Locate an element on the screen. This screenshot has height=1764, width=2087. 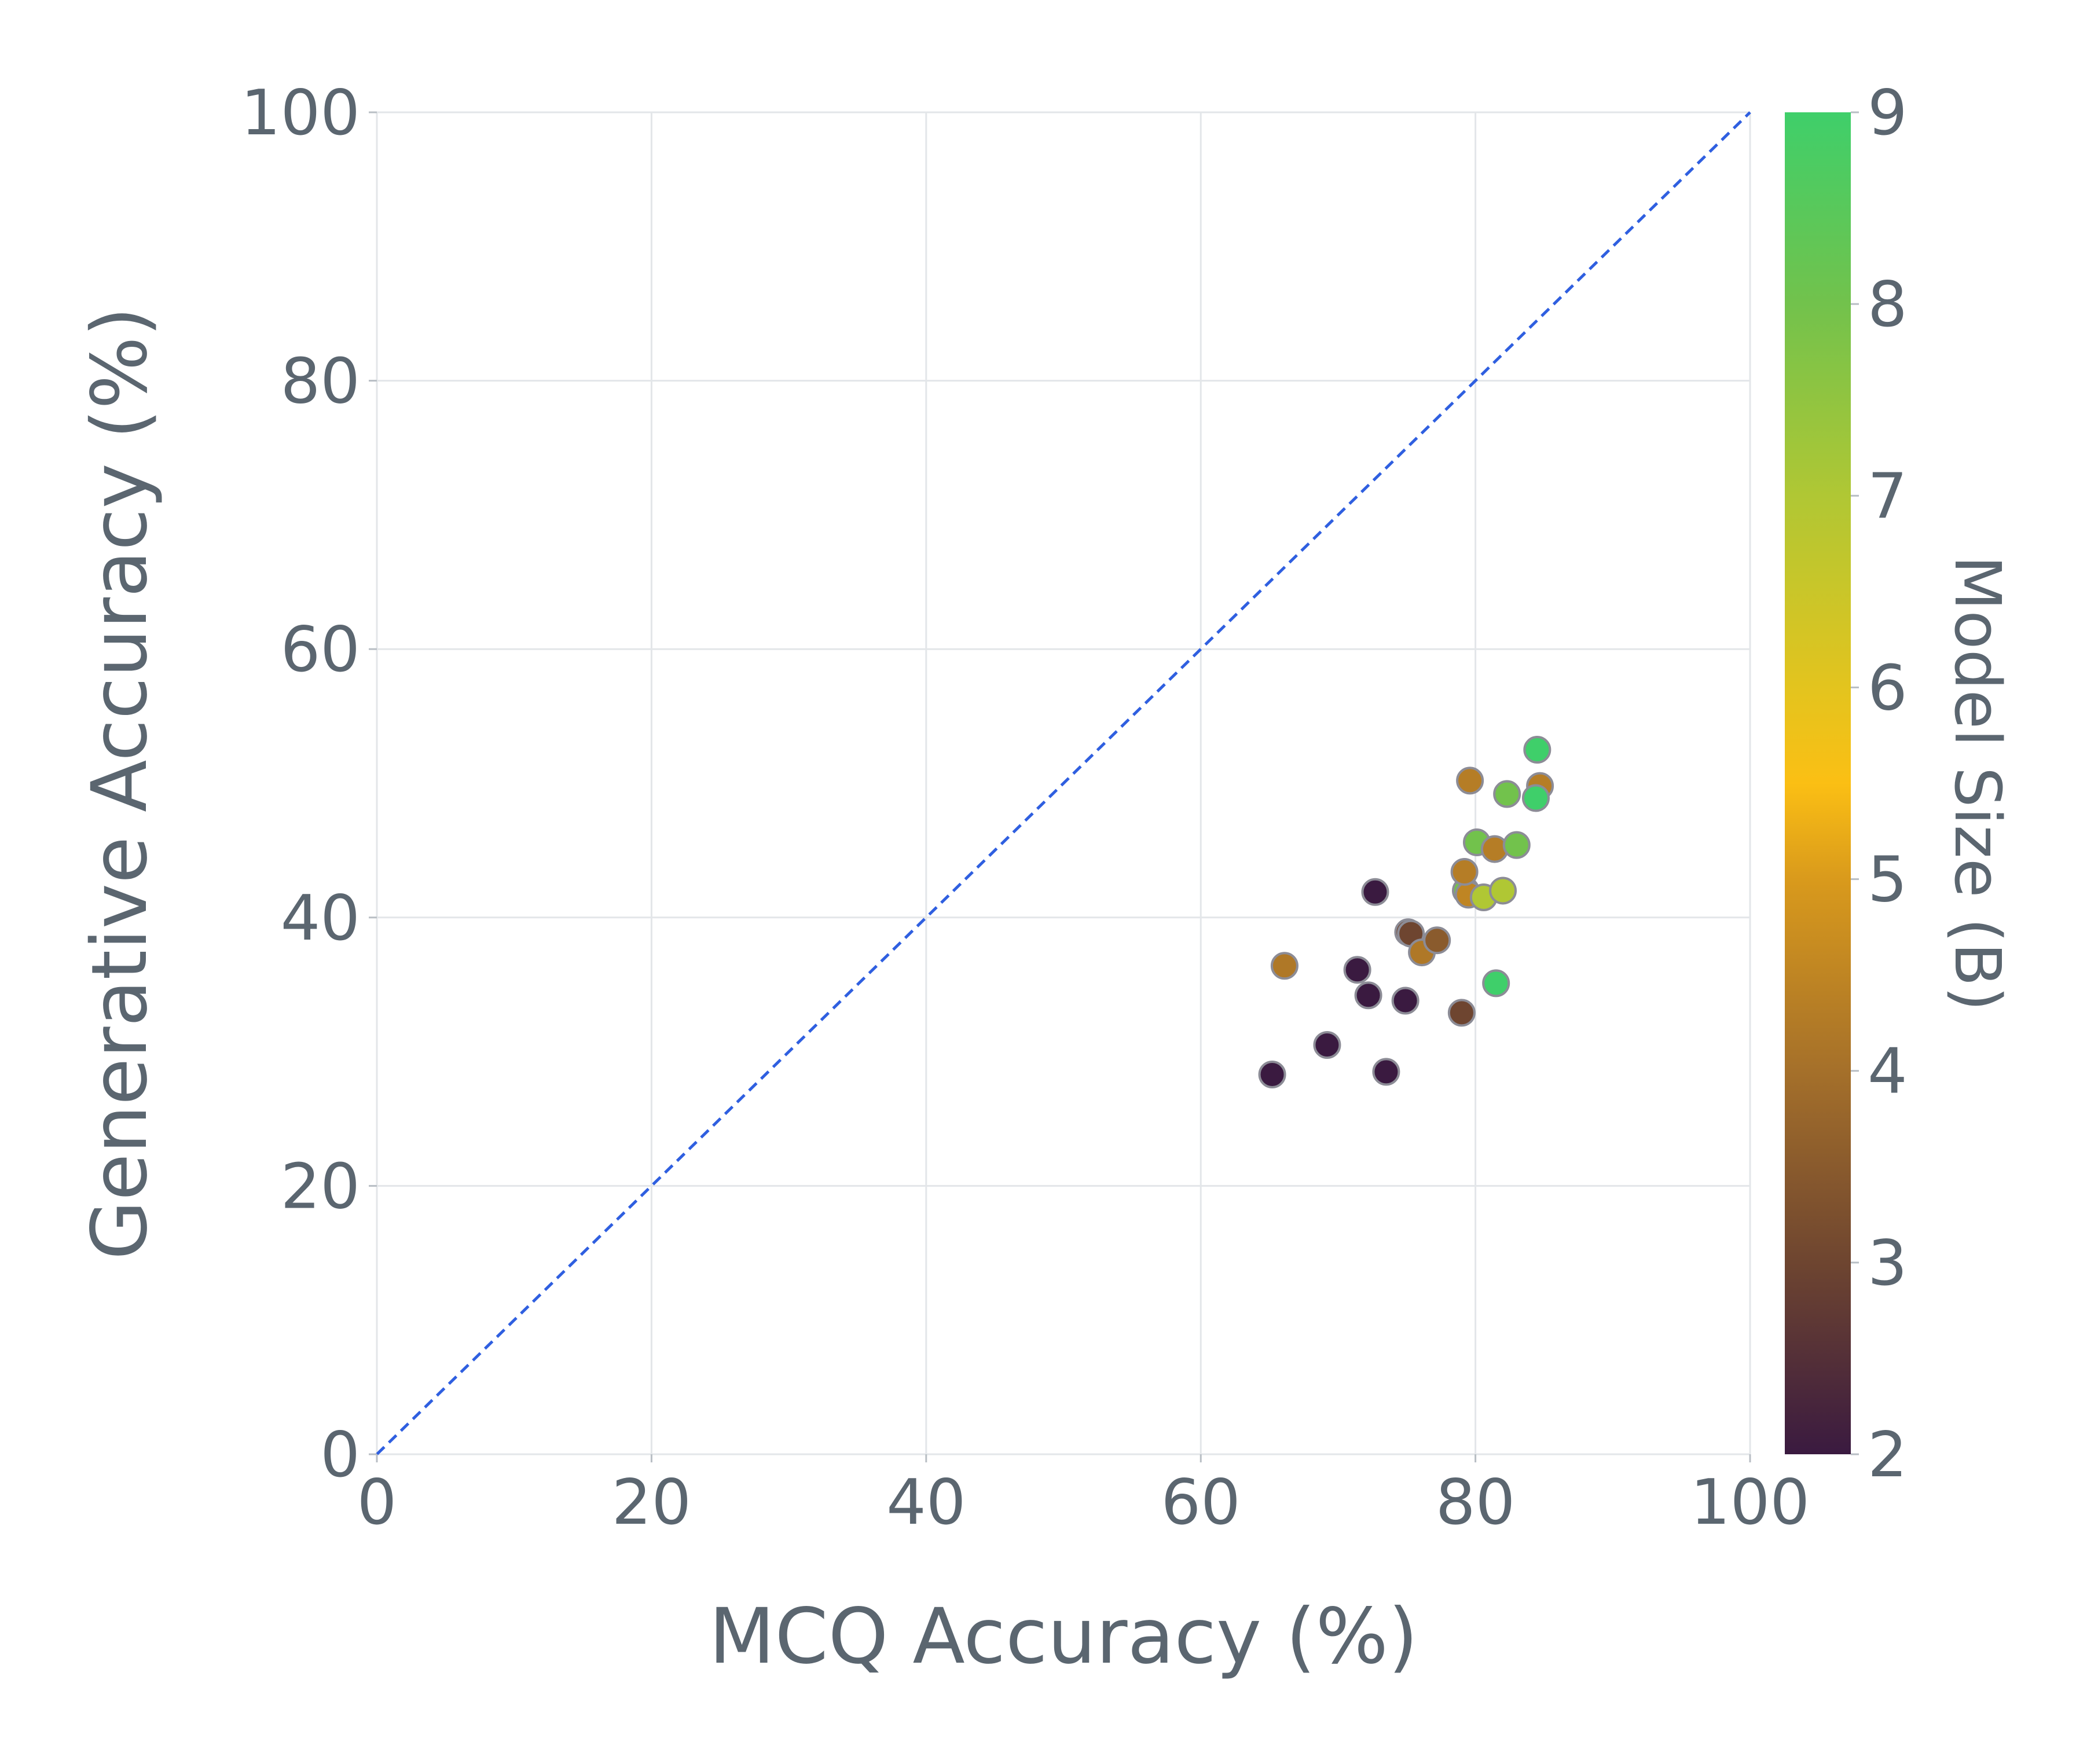
y-tick-label: 0 is located at coordinates (340, 1455).